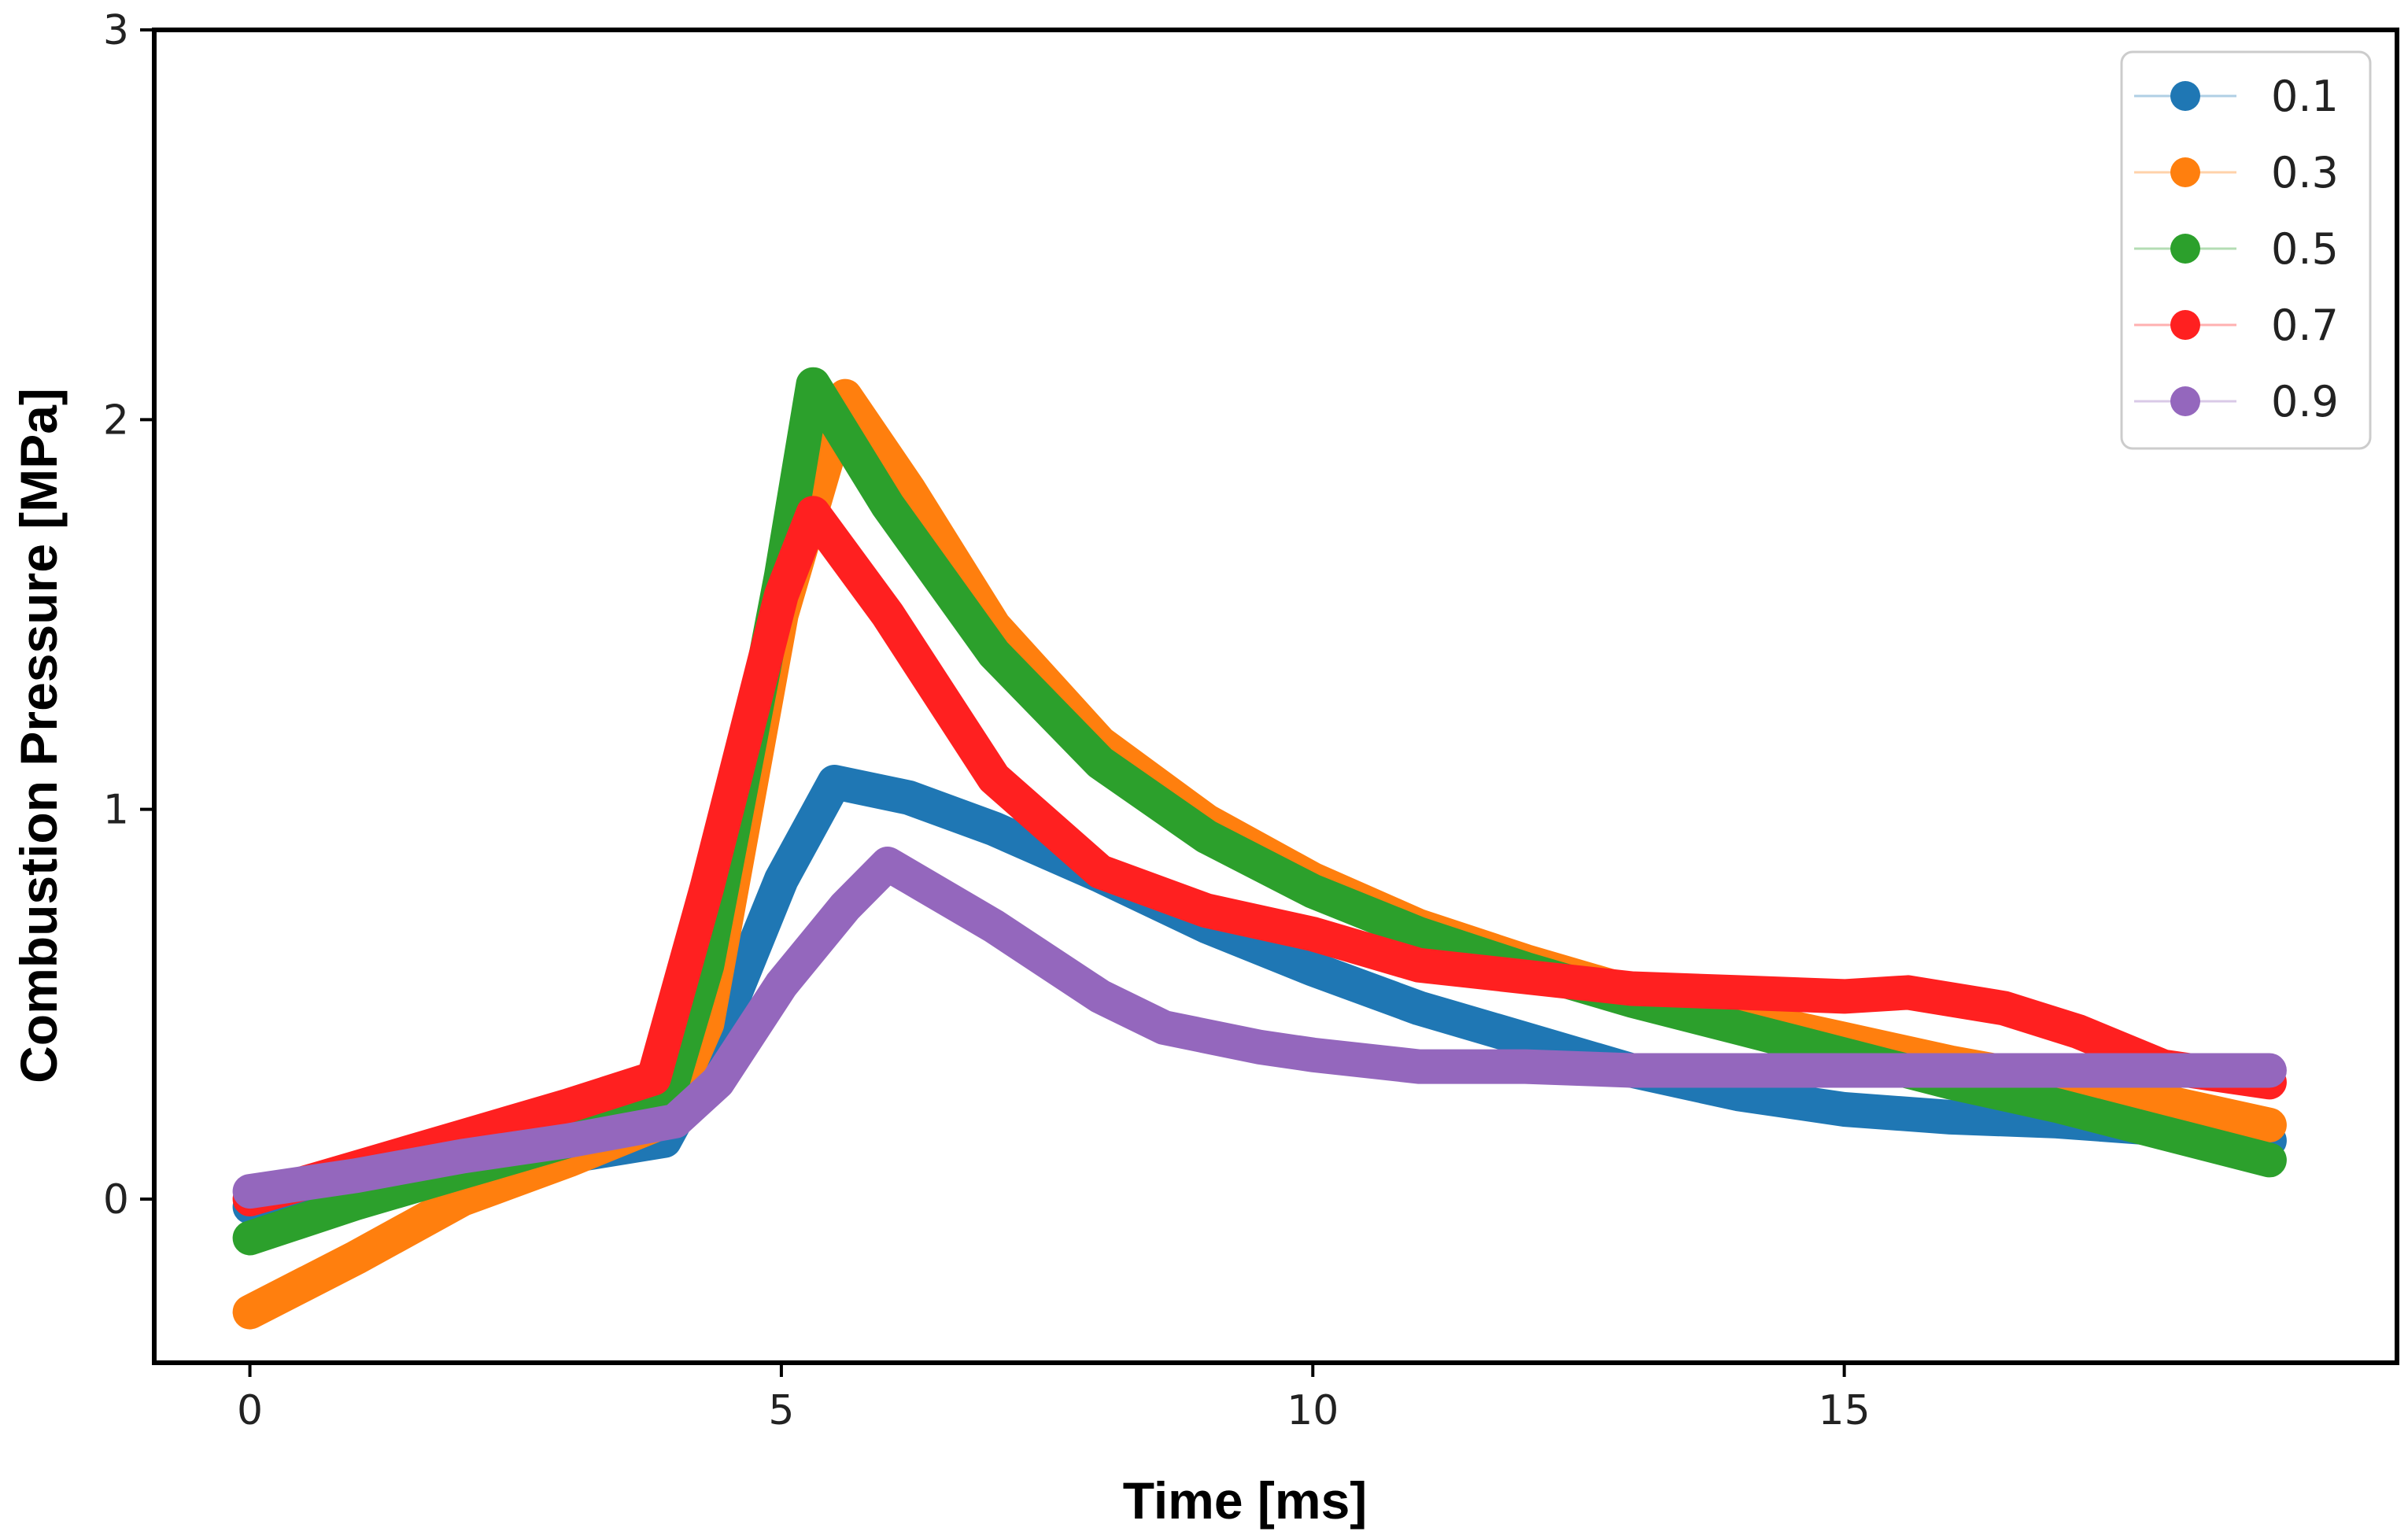 The width and height of the screenshot is (2408, 1539). I want to click on legend: 0.1 0.3 0.5 0.7 0.9, so click(2246, 250).